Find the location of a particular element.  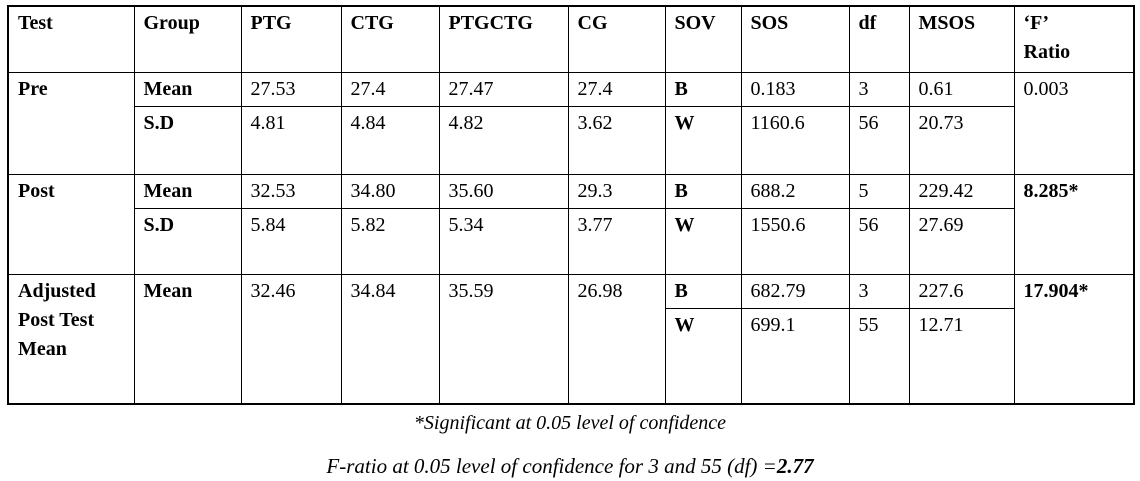

cell-post-test: Post is located at coordinates (71, 224).